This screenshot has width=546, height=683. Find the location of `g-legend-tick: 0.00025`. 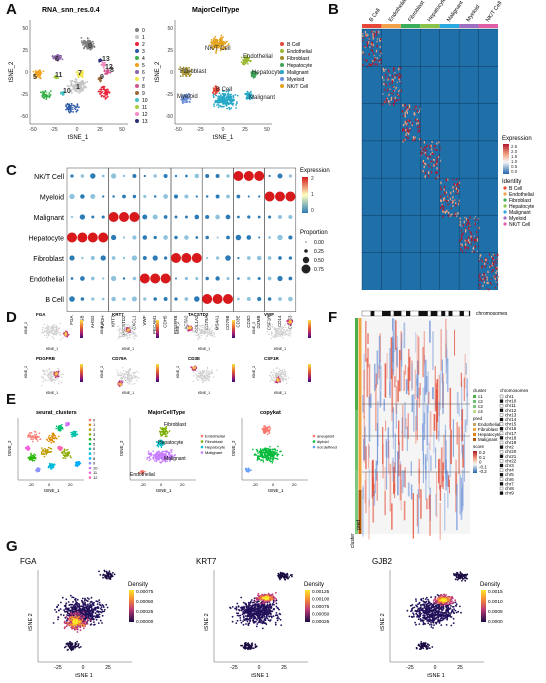

g-legend-tick: 0.00025 is located at coordinates (321, 622).